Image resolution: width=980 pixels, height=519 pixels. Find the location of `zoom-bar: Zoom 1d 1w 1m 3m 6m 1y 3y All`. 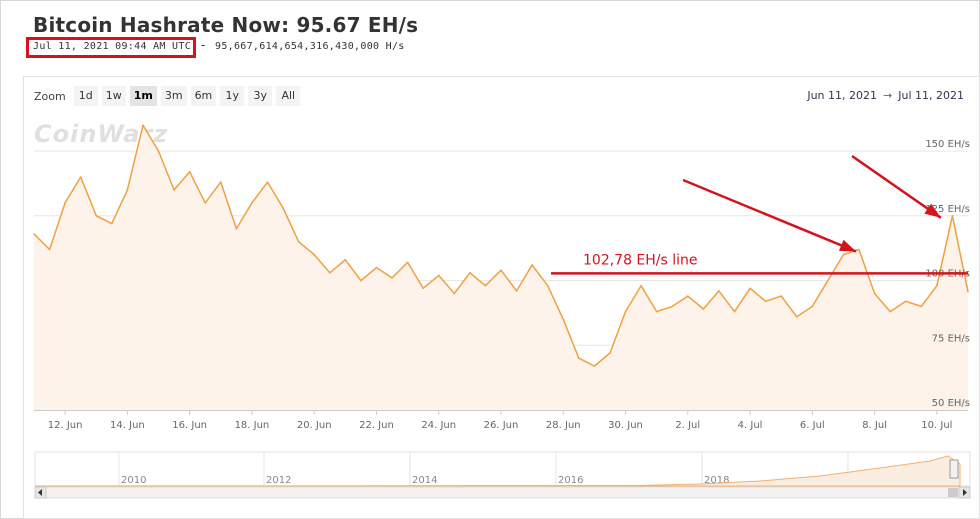

zoom-bar: Zoom 1d 1w 1m 3m 6m 1y 3y All is located at coordinates (167, 96).